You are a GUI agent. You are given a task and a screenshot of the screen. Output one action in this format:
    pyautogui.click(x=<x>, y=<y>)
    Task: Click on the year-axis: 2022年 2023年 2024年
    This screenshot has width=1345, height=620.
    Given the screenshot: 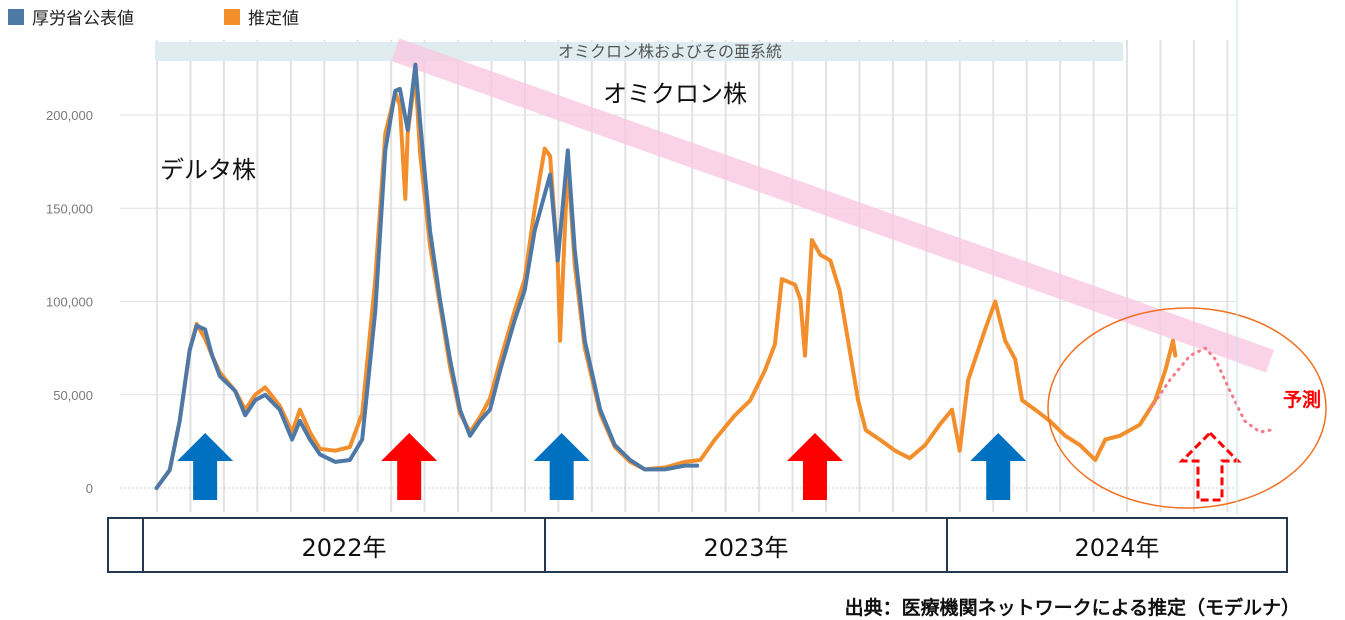 What is the action you would take?
    pyautogui.click(x=697, y=545)
    